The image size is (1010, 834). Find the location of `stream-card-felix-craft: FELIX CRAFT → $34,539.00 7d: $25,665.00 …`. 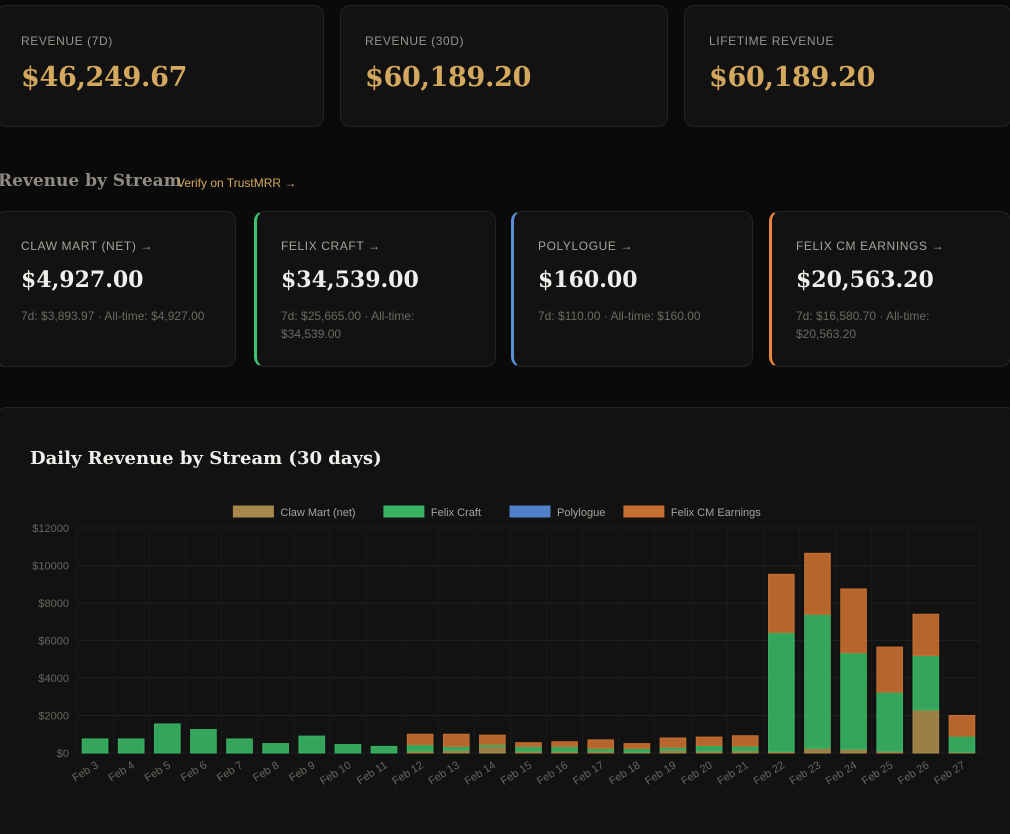

stream-card-felix-craft: FELIX CRAFT → $34,539.00 7d: $25,665.00 … is located at coordinates (375, 289).